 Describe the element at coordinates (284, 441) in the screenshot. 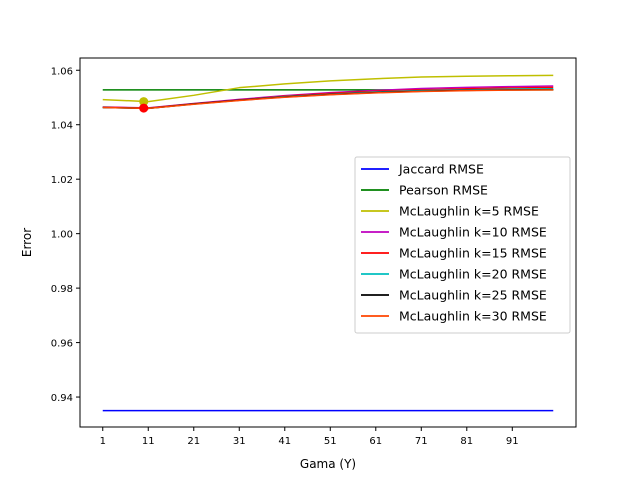

I see `x-tick-label: 41` at that location.